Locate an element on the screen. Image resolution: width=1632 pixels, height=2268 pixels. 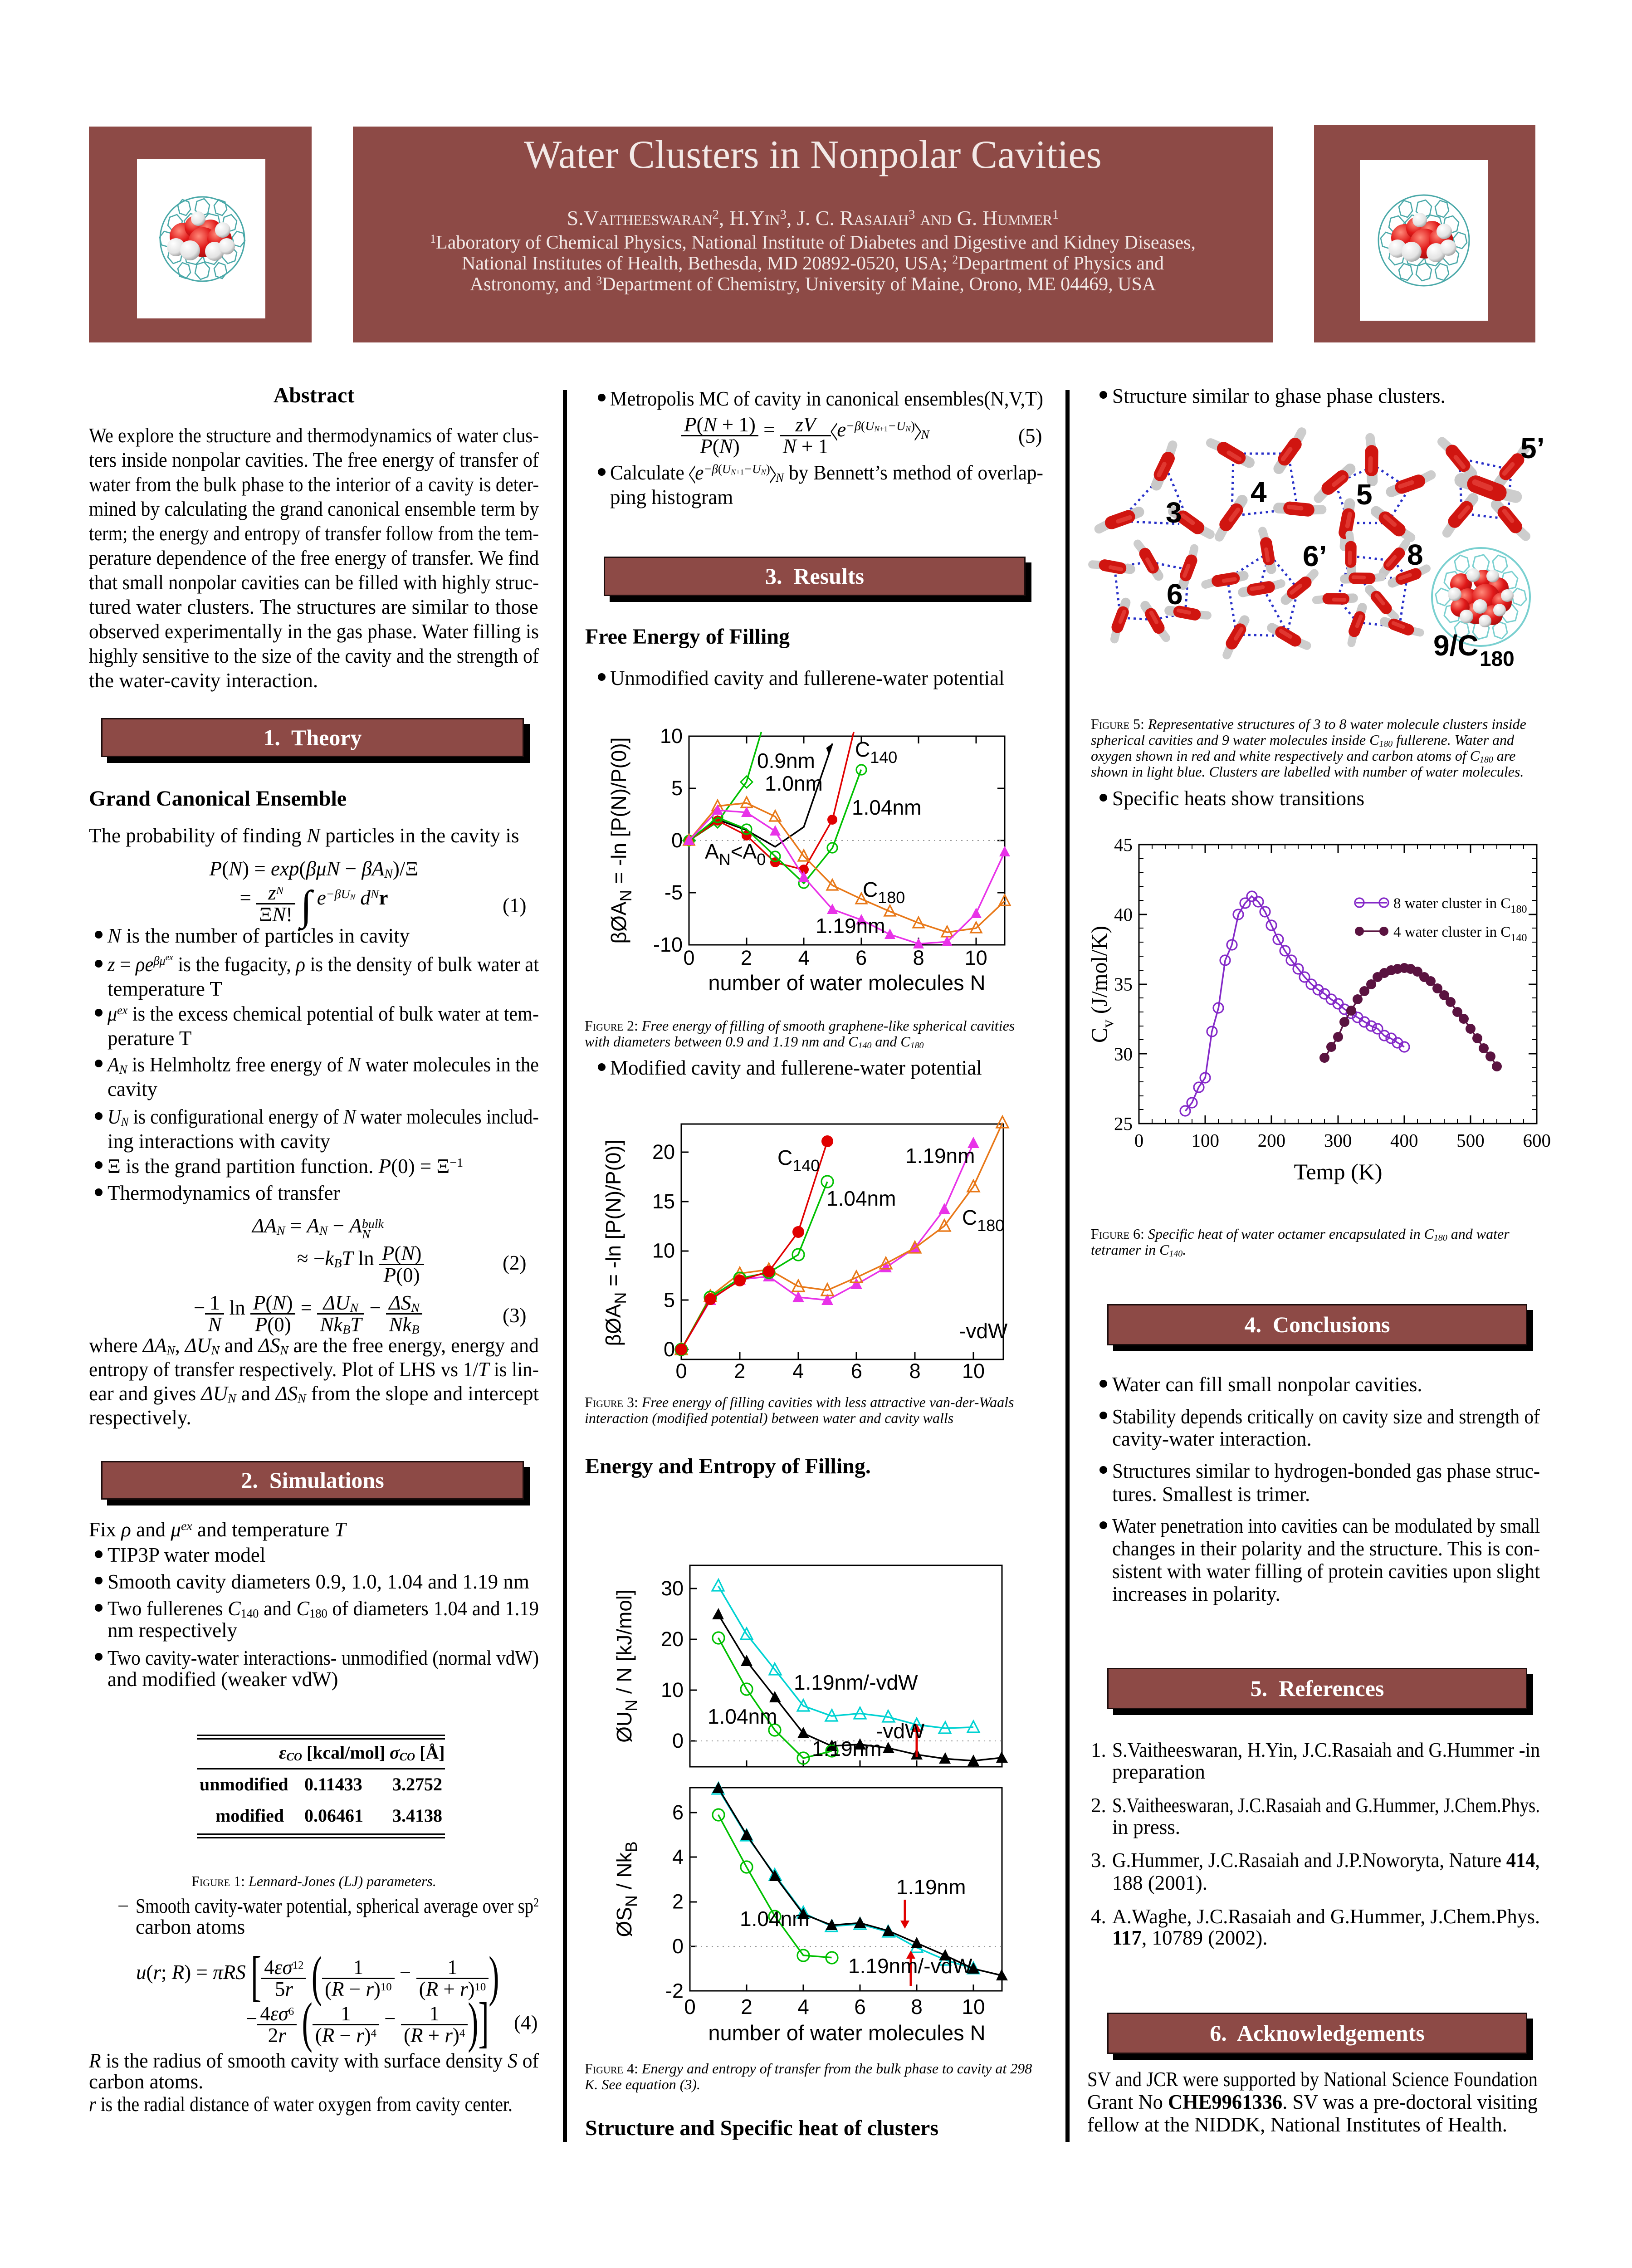
svg-text: 0.9nm is located at coordinates (786, 760).